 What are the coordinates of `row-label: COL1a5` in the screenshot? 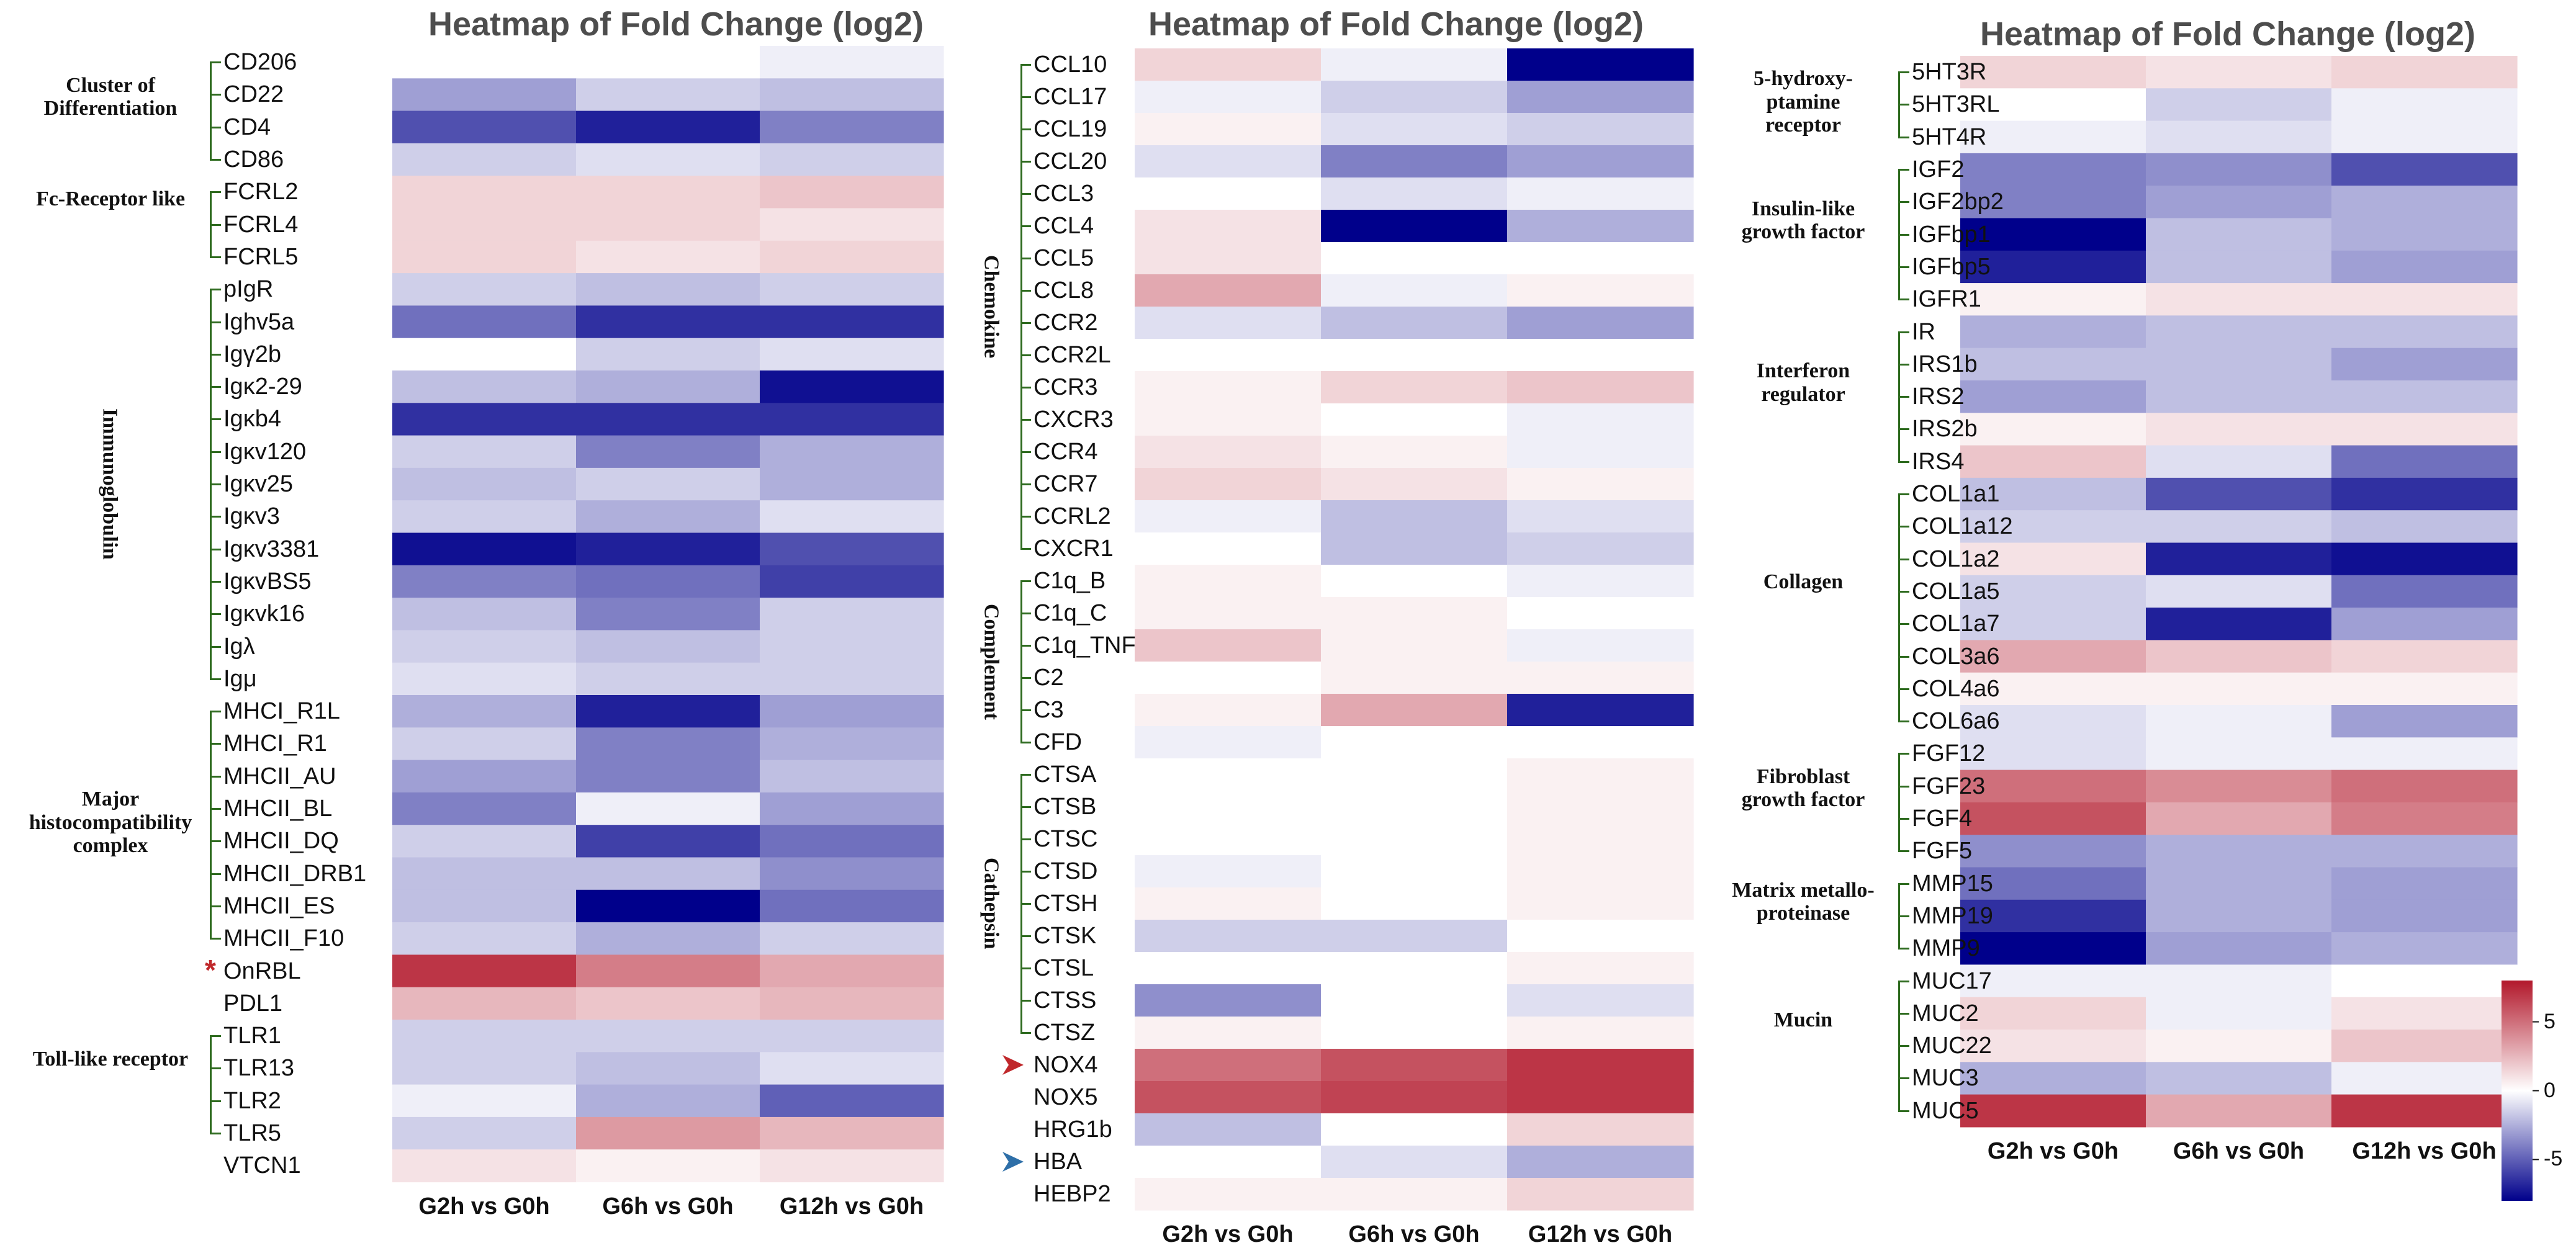 It's located at (1956, 591).